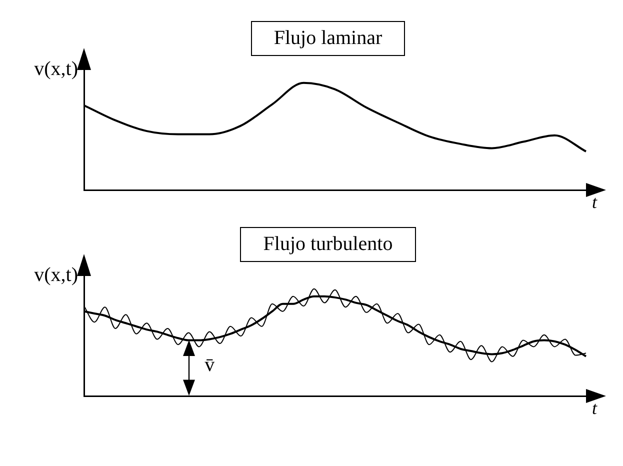 The image size is (623, 466). What do you see at coordinates (328, 244) in the screenshot?
I see `chart-title: Flujo turbulento` at bounding box center [328, 244].